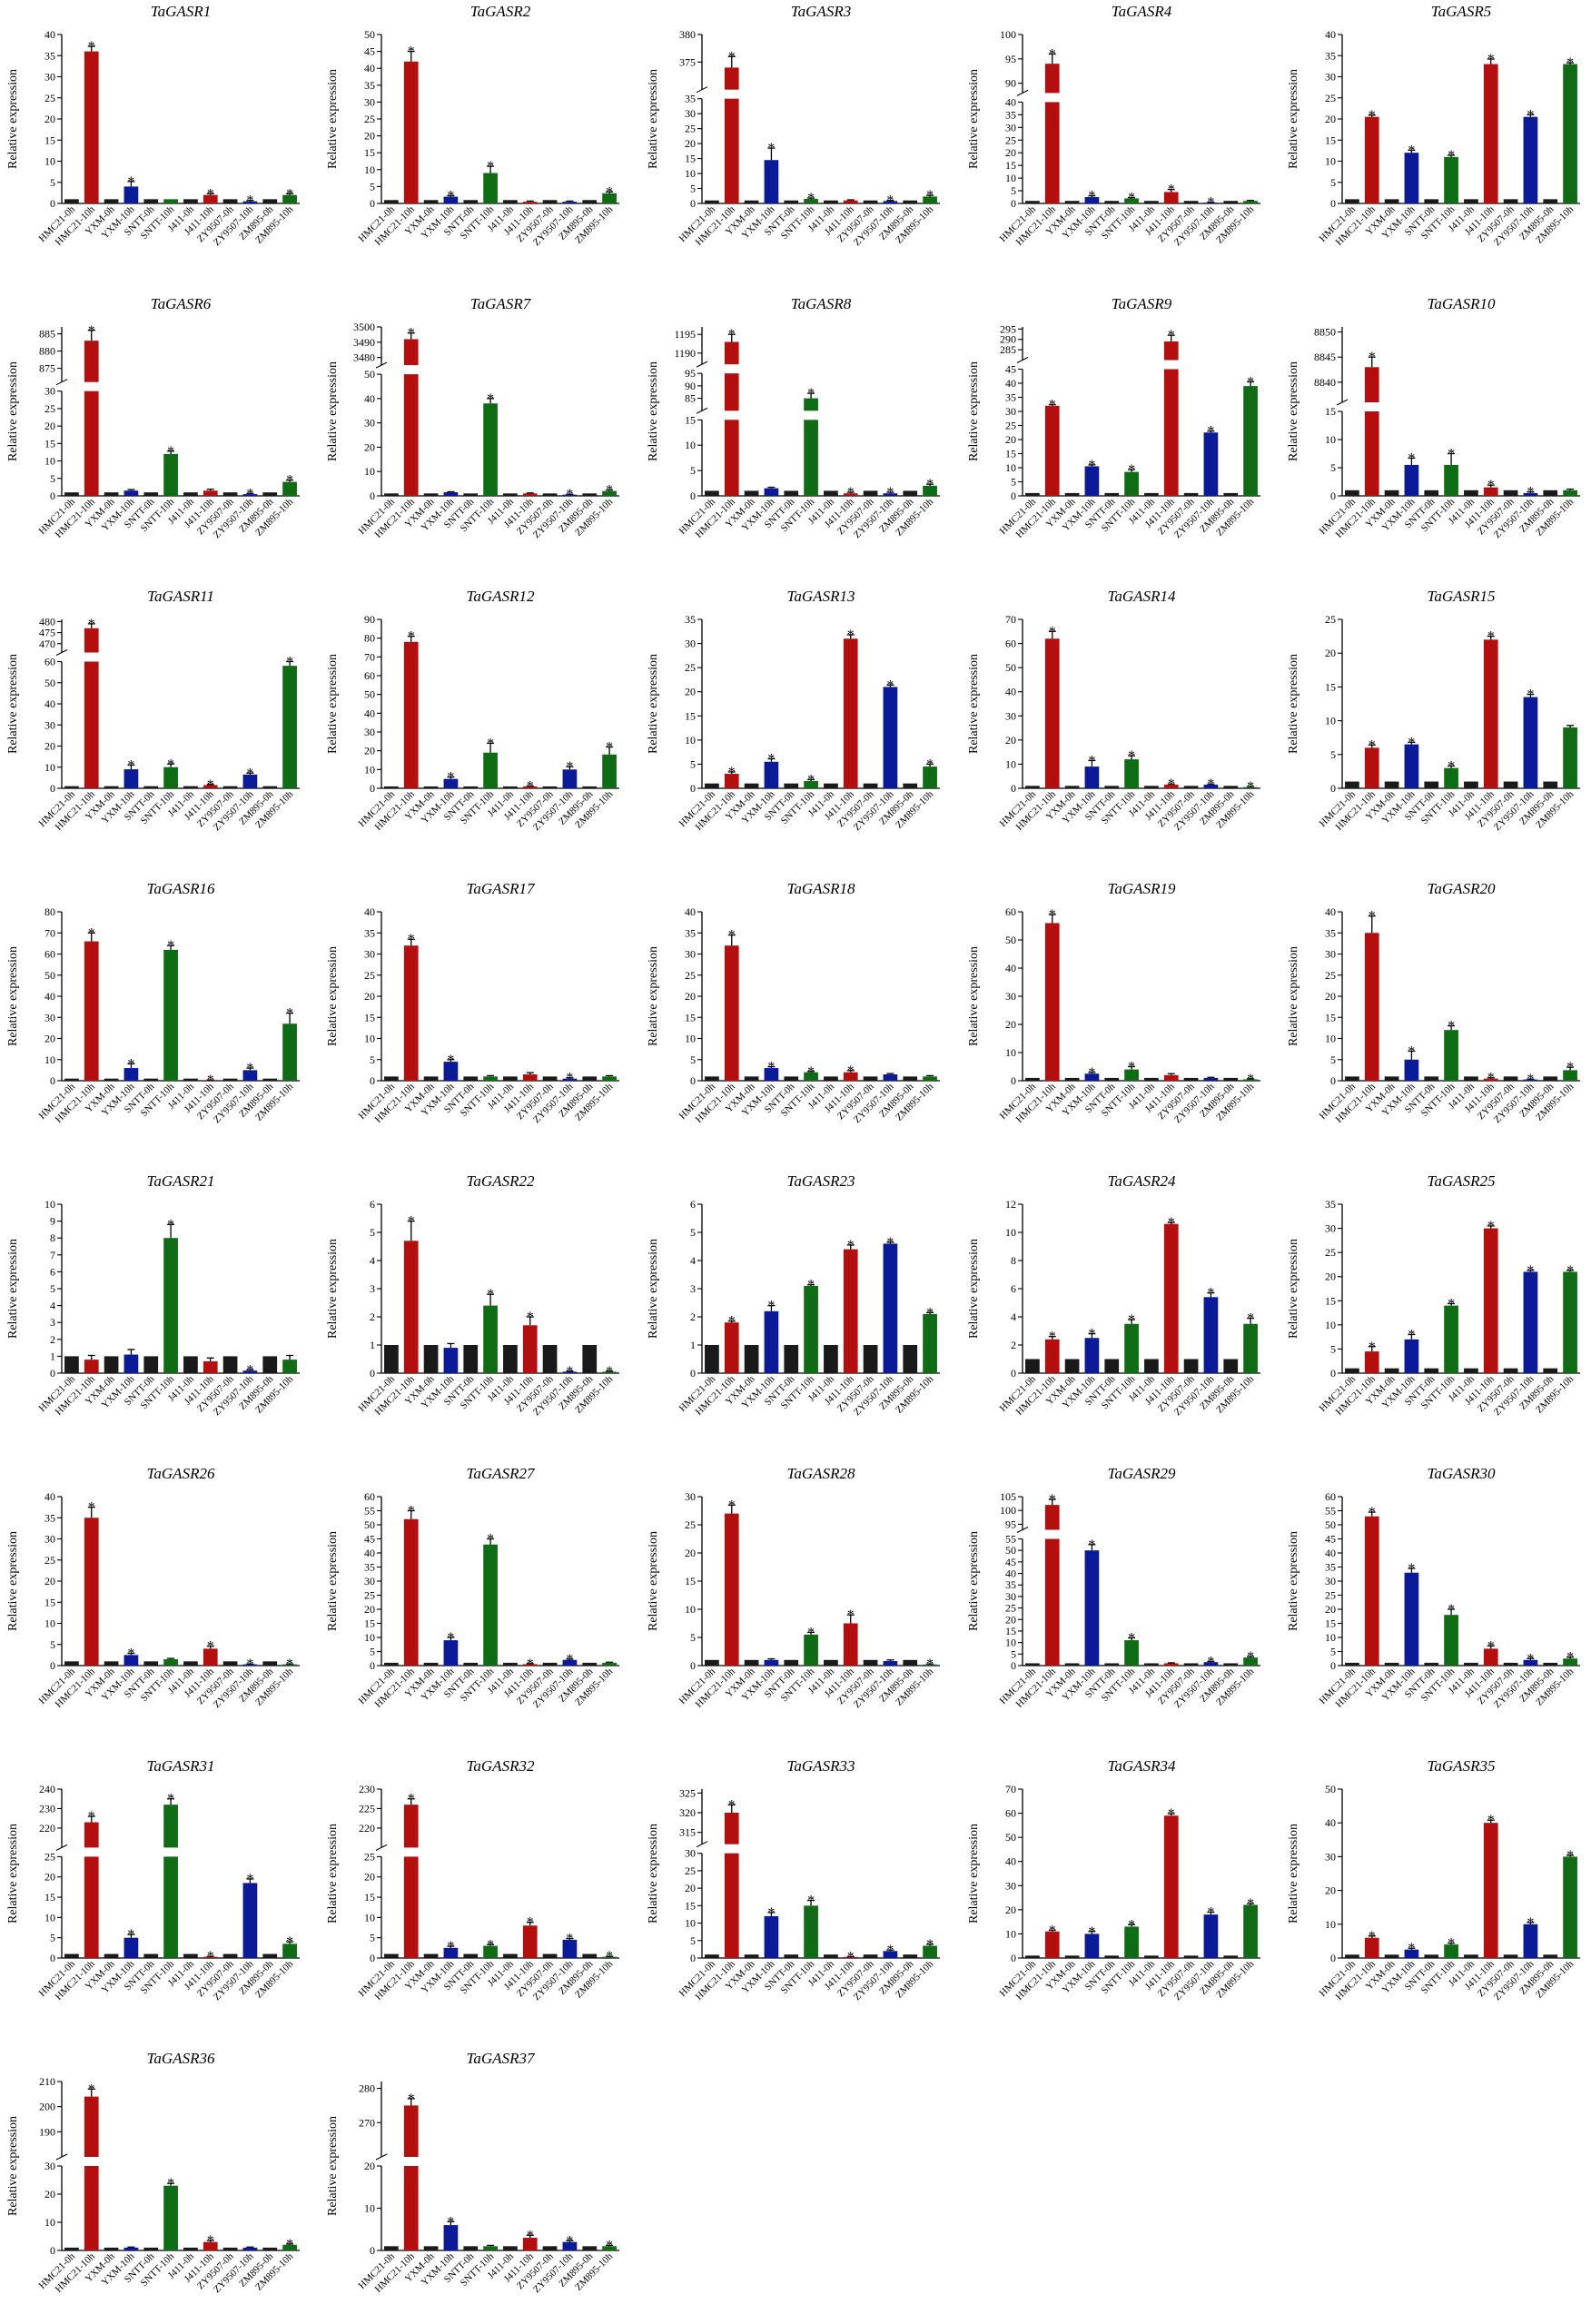 Image resolution: width=1591 pixels, height=2324 pixels. I want to click on y-tick-label: 7, so click(52, 1255).